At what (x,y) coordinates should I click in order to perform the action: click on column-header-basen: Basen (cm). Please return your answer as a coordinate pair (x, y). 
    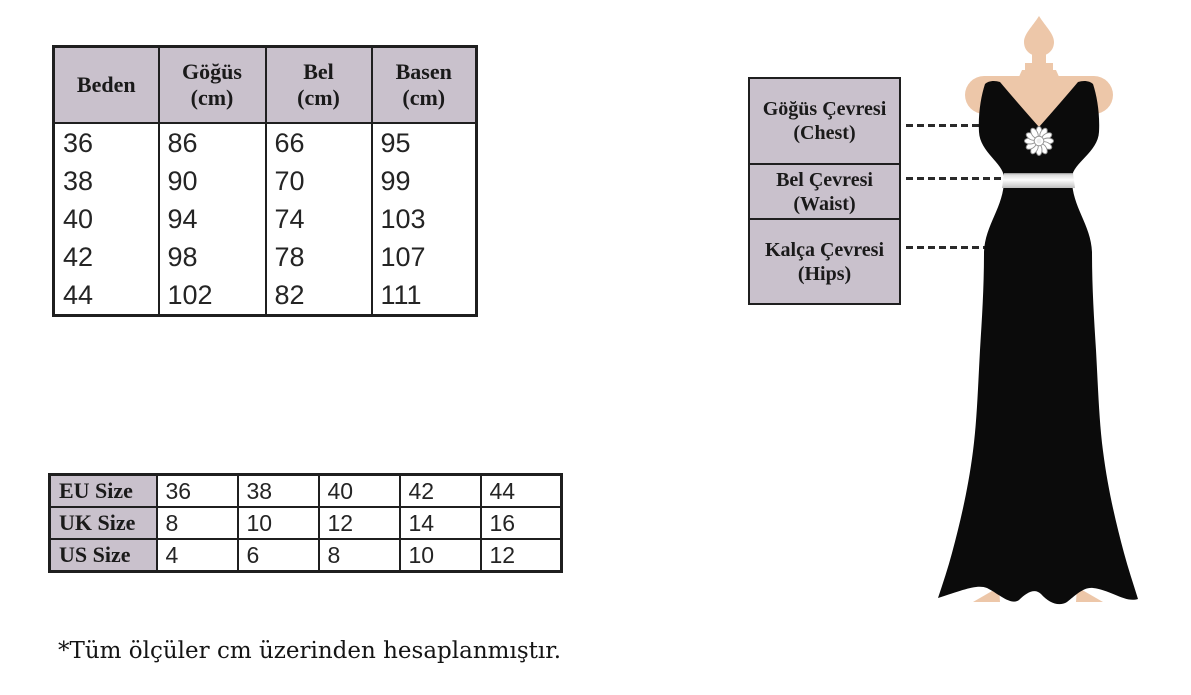
    Looking at the image, I should click on (423, 85).